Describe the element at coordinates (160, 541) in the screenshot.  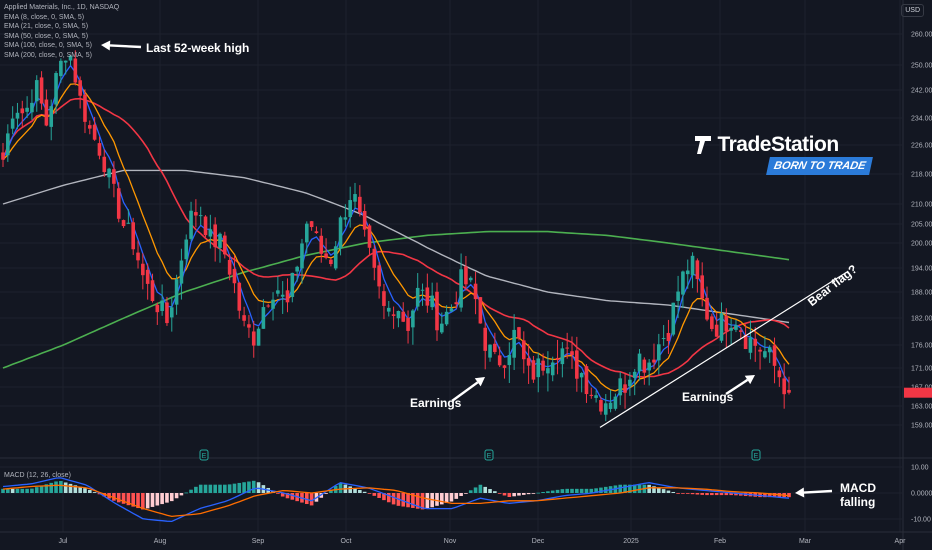
I see `x-tick-label: Aug` at that location.